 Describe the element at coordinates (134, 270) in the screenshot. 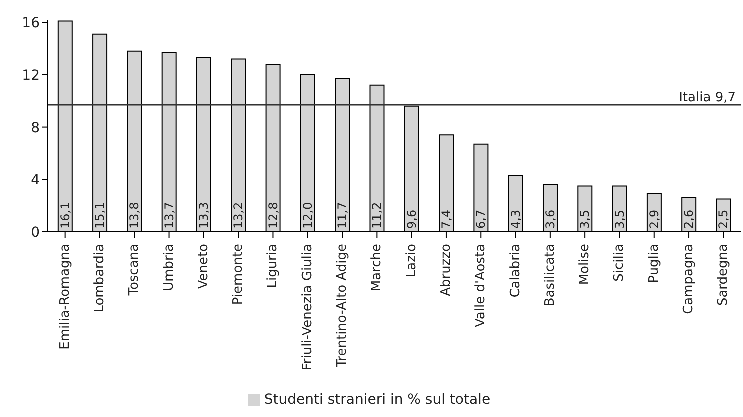

I see `x-tick-label: Toscana` at that location.